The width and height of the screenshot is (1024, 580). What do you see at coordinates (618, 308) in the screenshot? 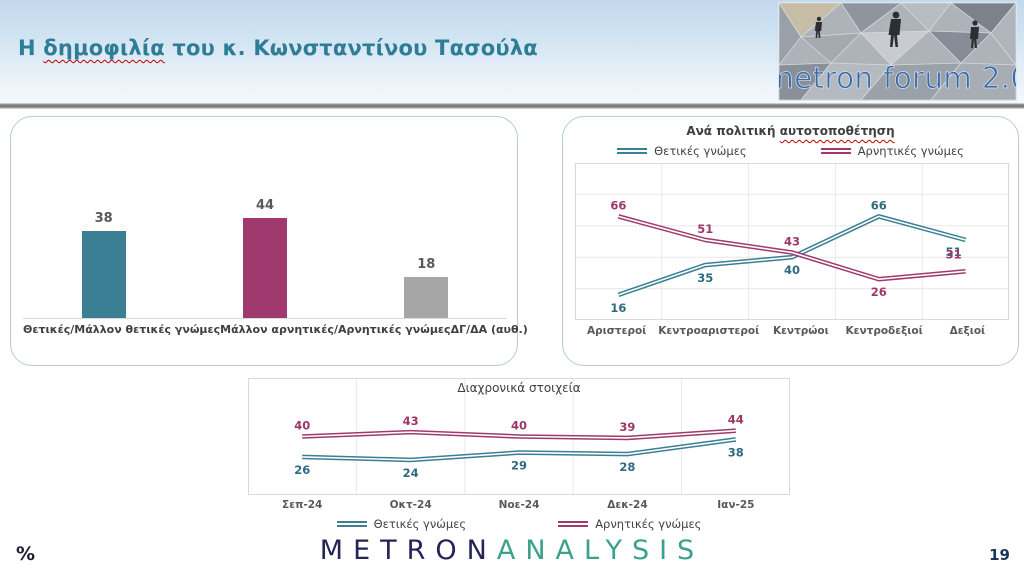
I see `data-label: 16` at bounding box center [618, 308].